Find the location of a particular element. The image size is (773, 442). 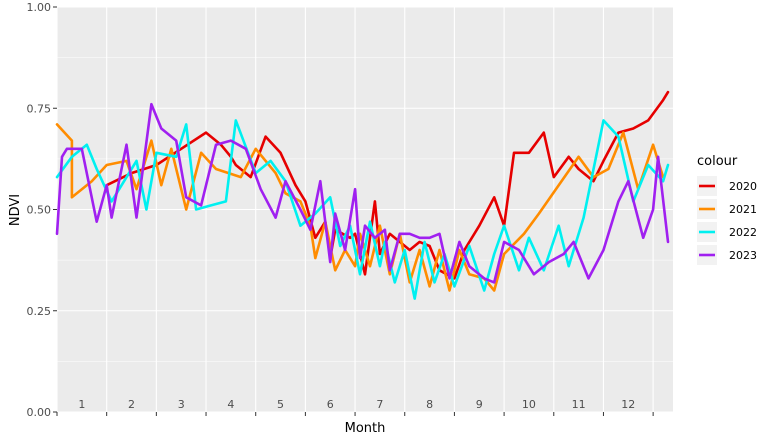

legend-label-2023: 2023 is located at coordinates (743, 255).